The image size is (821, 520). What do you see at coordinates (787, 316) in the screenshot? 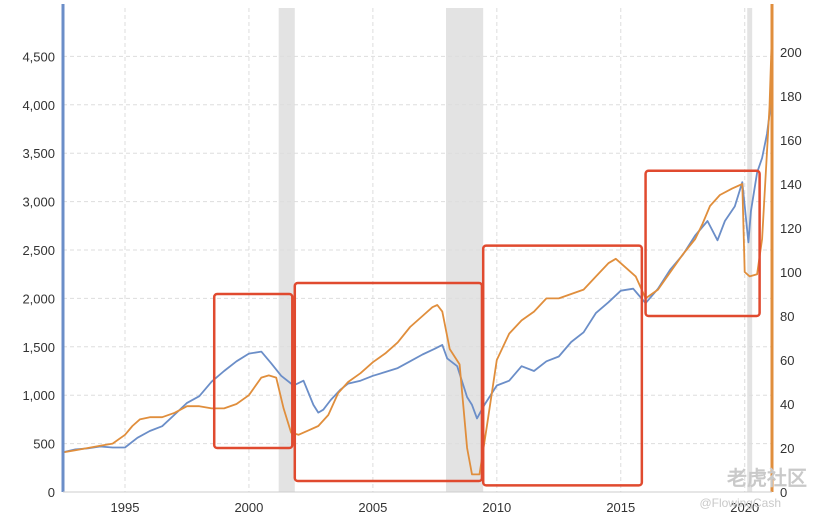
I see `right-tick-label: 80` at bounding box center [787, 316].